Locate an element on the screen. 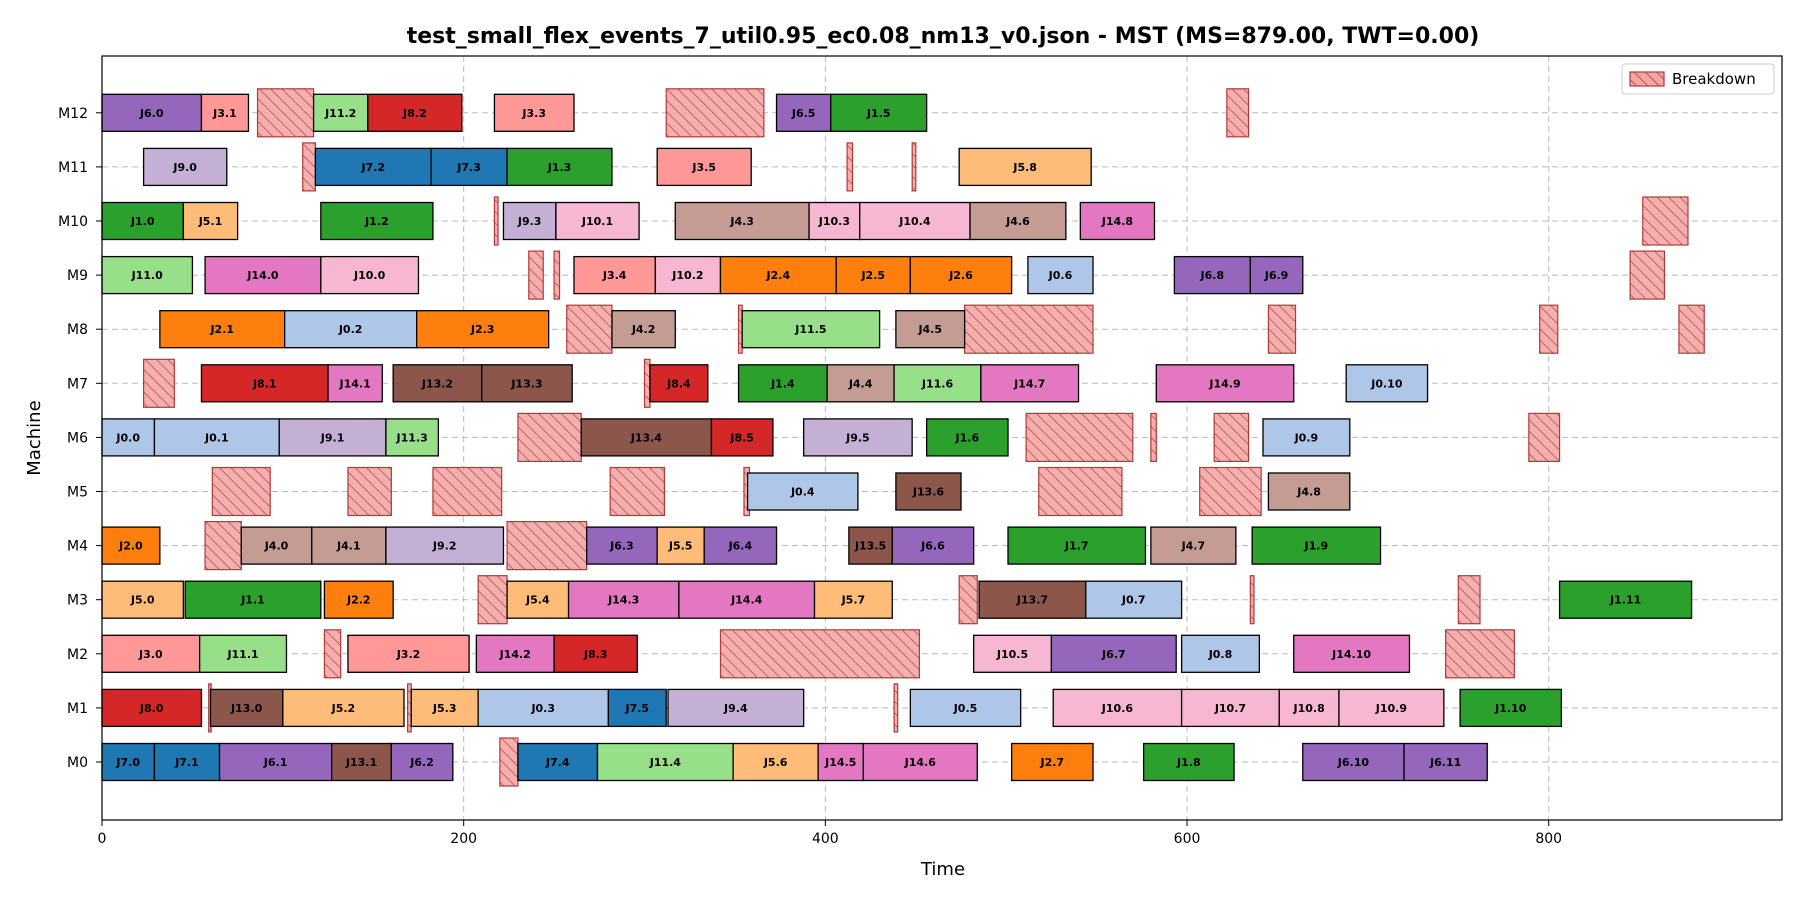  task-label: J4.4 is located at coordinates (860, 383).